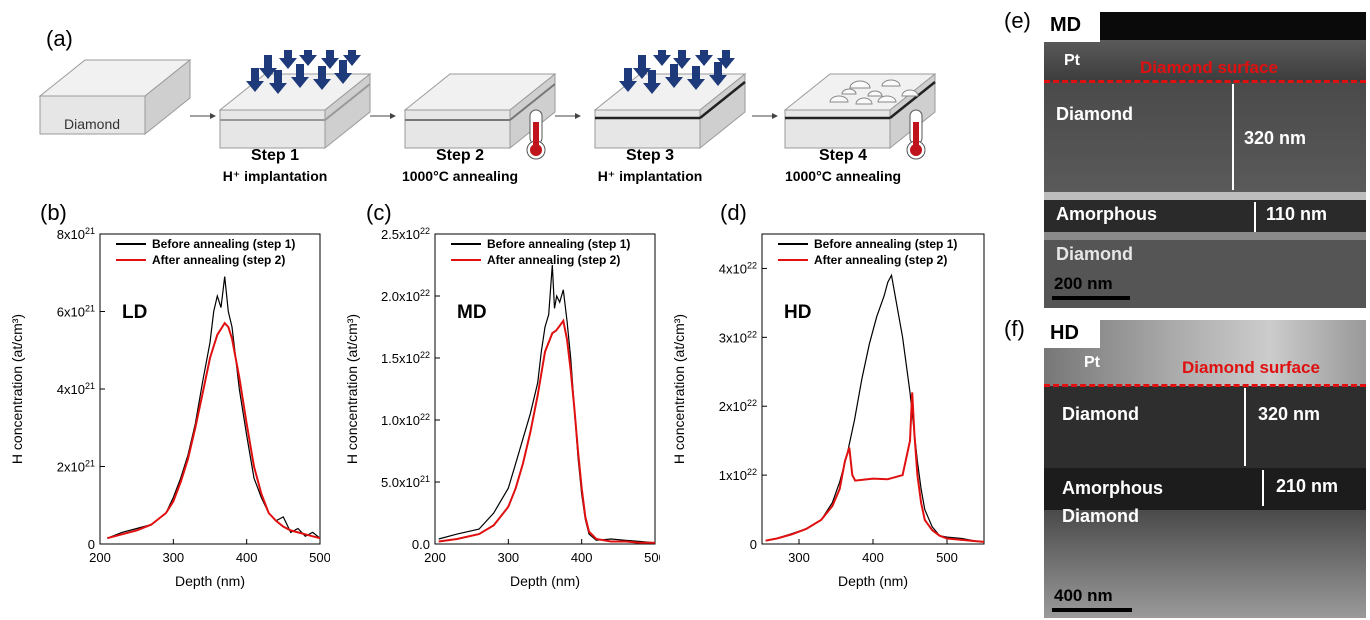  I want to click on step2-sub: 1000°C annealing, so click(460, 176).